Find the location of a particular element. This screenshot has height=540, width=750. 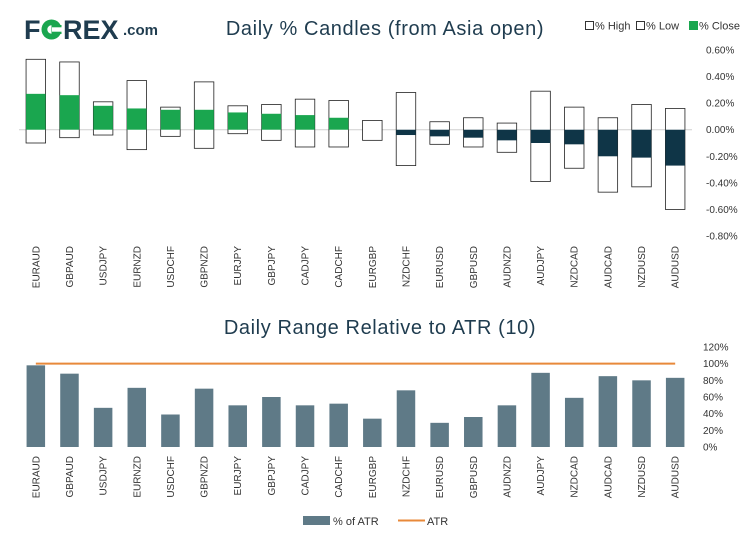

candles-x-tick-audnzd: AUDNZD is located at coordinates (507, 267).